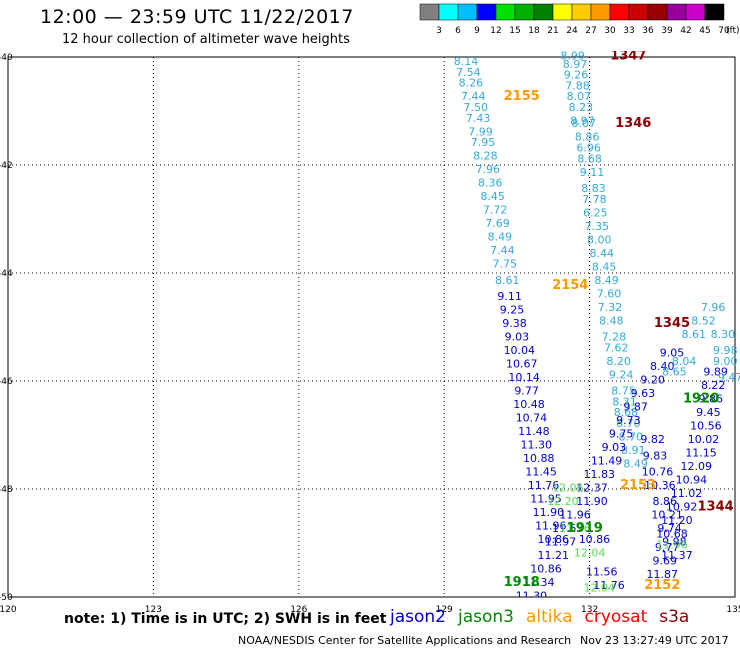 The height and width of the screenshot is (650, 740). Describe the element at coordinates (545, 617) in the screenshot. I see `satellite-legend: jason2 jason3 altika cryosat s3a` at that location.